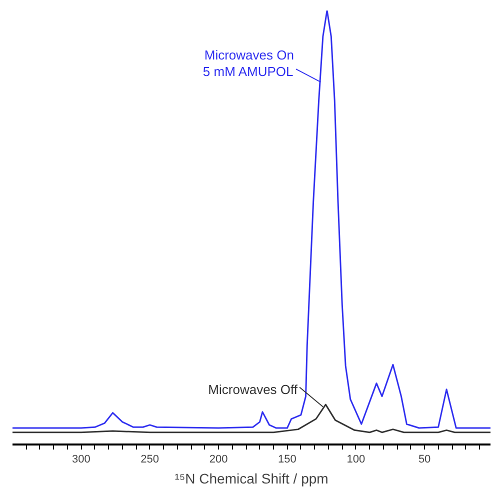 This screenshot has height=489, width=492. I want to click on x-tick-label: 250, so click(150, 460).